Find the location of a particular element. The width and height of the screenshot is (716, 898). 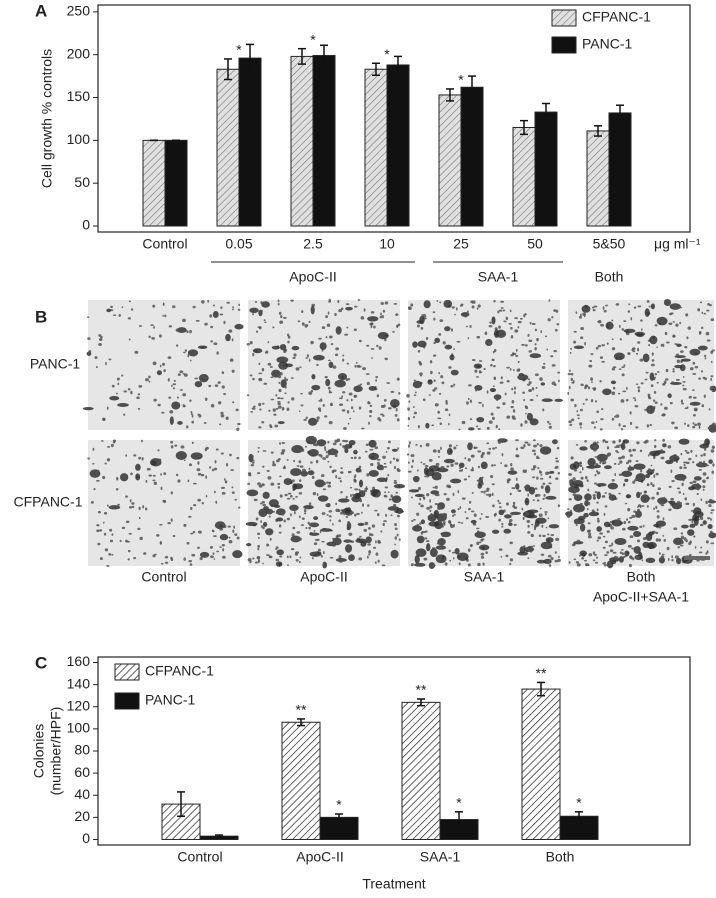

legend-label: CFPANC-1 is located at coordinates (616, 17).